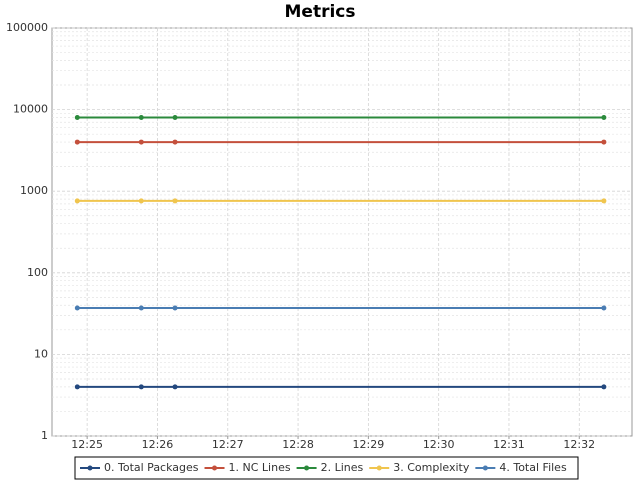 This screenshot has width=640, height=480. I want to click on legend-label: 1. NC Lines, so click(260, 467).